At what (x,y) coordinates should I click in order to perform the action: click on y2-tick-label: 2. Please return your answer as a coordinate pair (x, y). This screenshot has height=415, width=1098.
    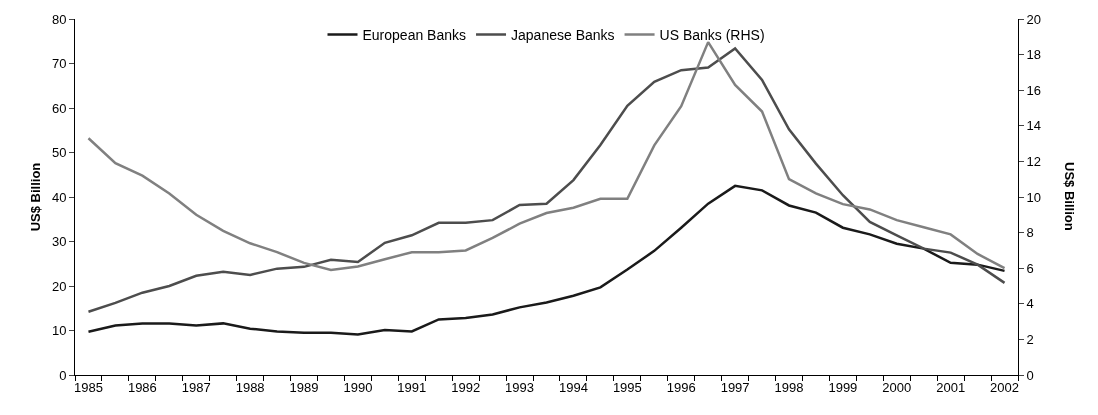
    Looking at the image, I should click on (1030, 339).